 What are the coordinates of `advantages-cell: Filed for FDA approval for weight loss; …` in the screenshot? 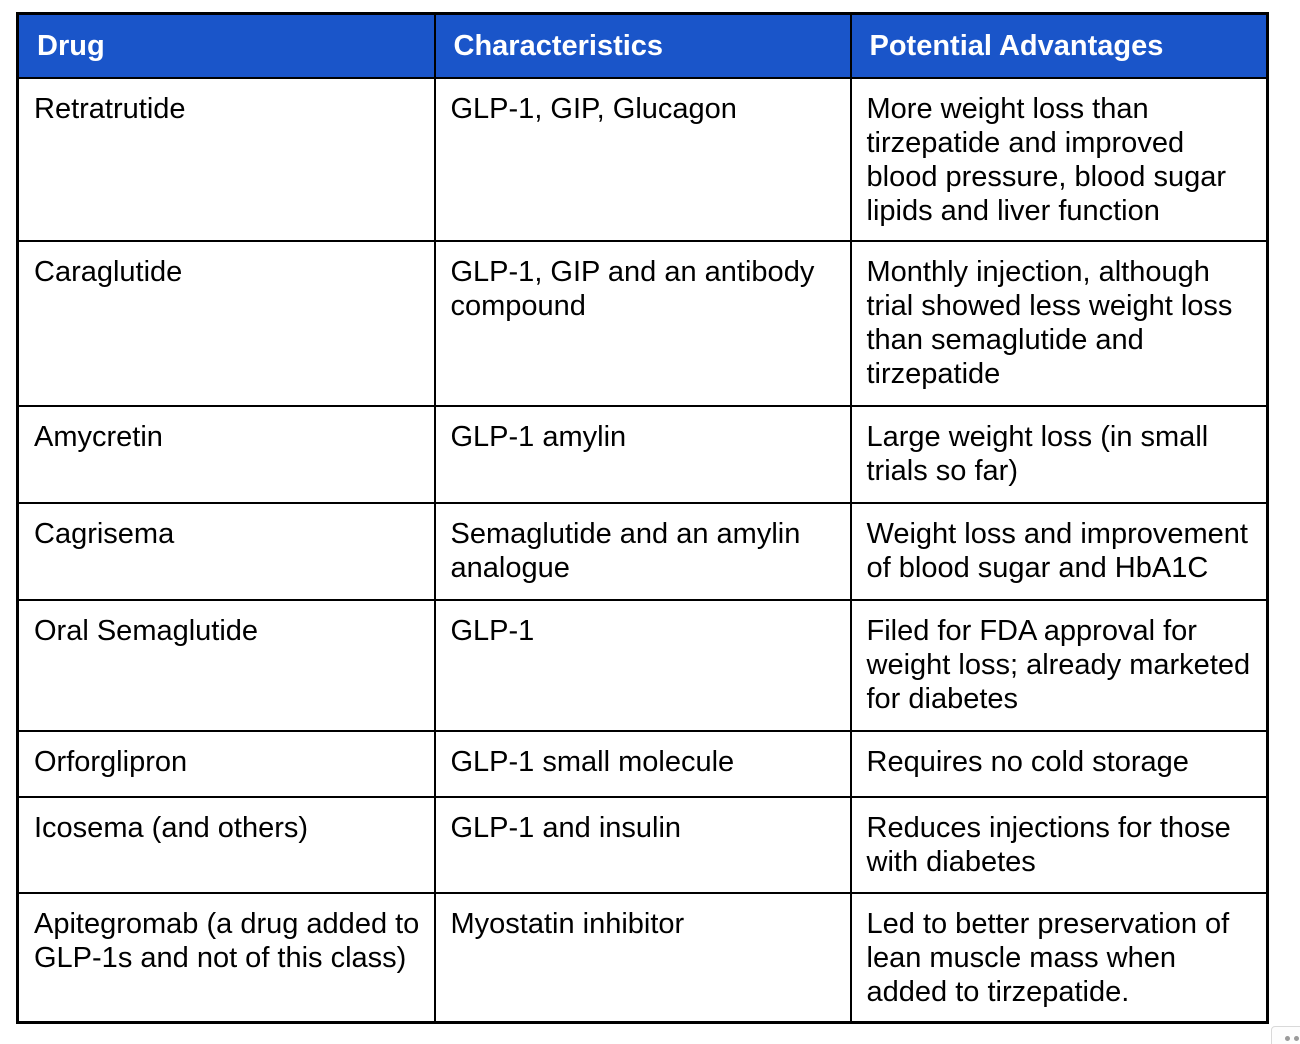 It's located at (1059, 665).